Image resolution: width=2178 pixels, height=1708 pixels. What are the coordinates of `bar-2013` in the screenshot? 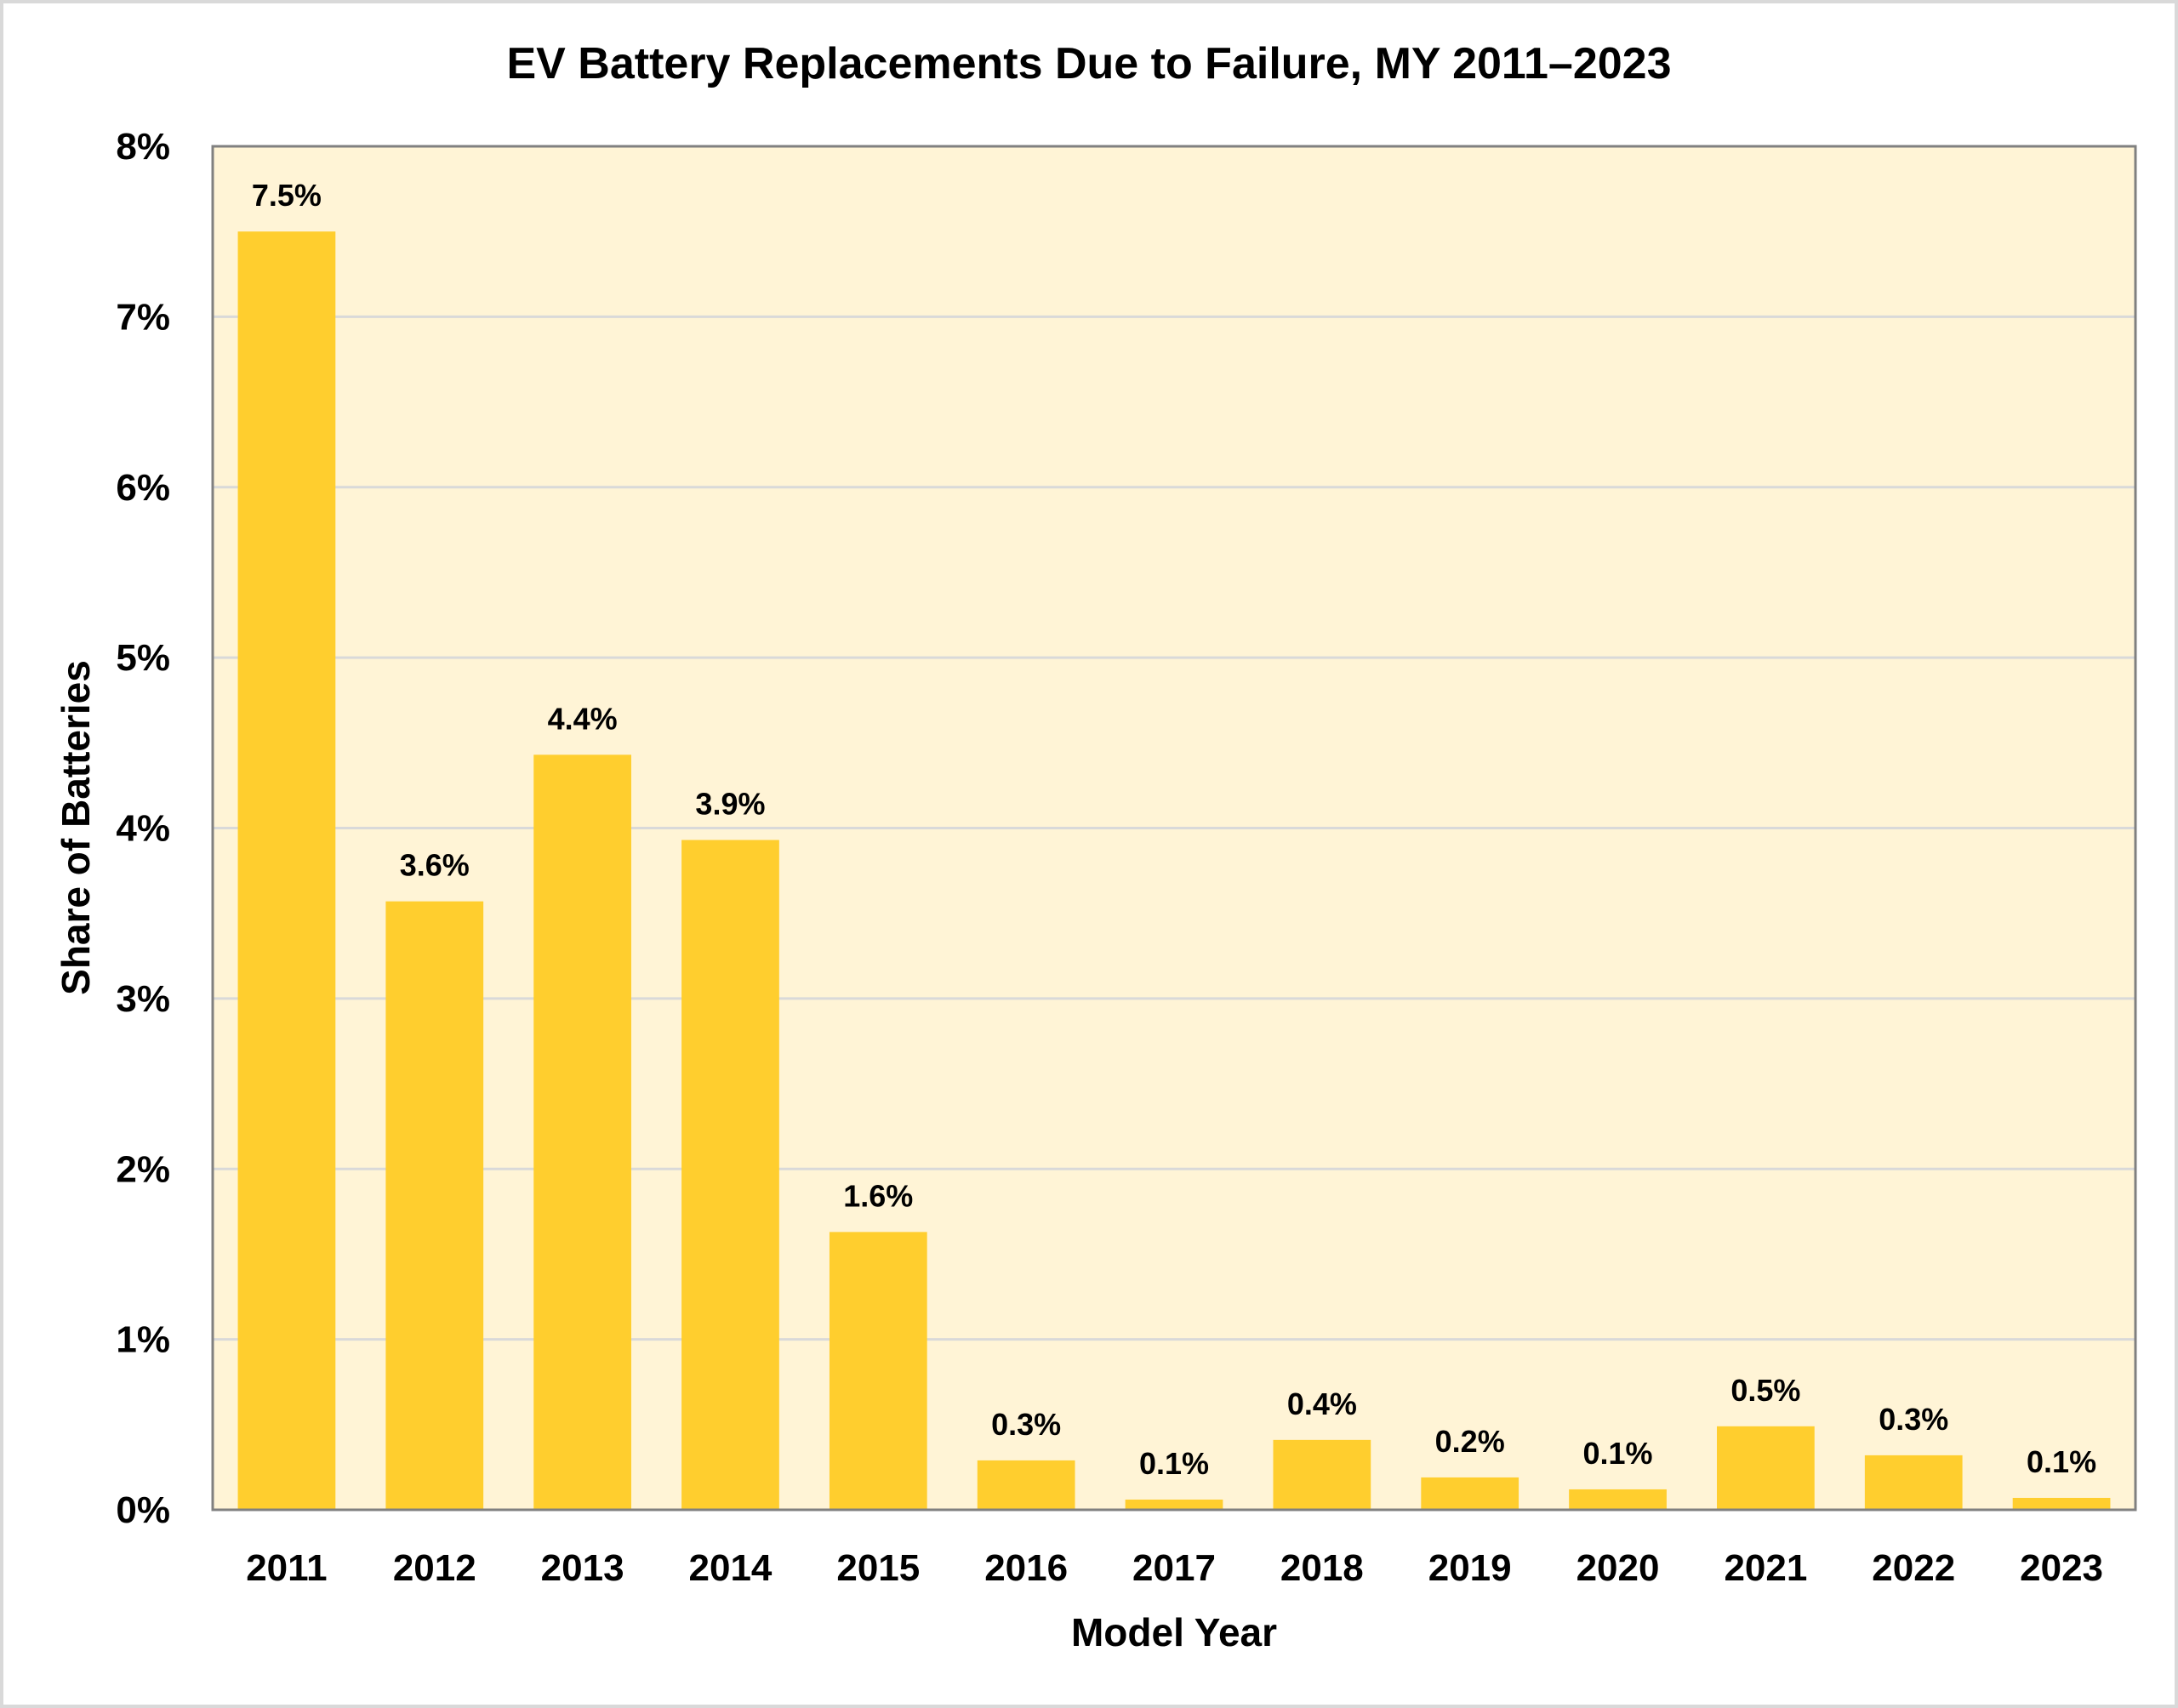 It's located at (582, 1132).